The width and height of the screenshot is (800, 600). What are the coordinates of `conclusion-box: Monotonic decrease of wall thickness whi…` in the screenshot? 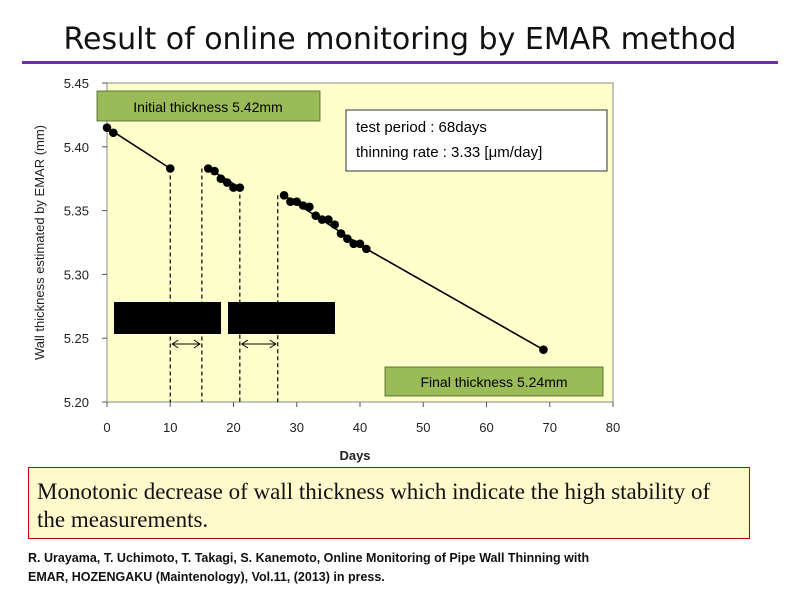 It's located at (389, 503).